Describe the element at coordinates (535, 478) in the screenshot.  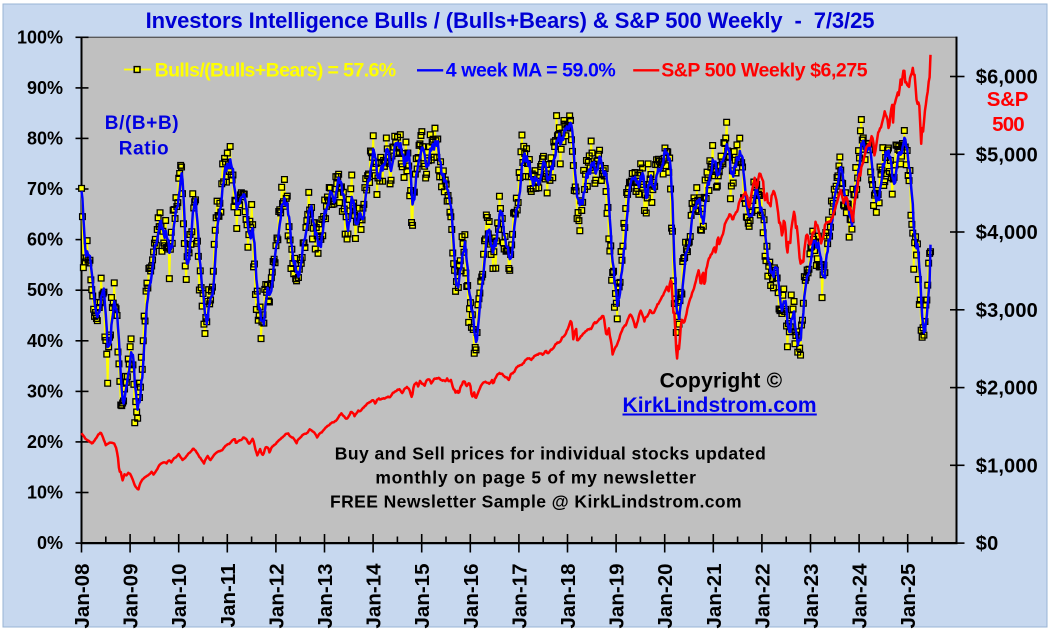
I see `svg-text:monthly on page 5 of my newsle: monthly on page 5 of my newsletter` at that location.